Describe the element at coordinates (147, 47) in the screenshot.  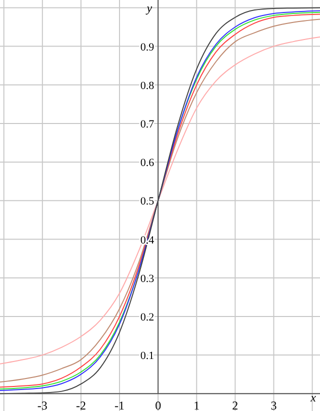
I see `y-tick-label: 0.9` at that location.